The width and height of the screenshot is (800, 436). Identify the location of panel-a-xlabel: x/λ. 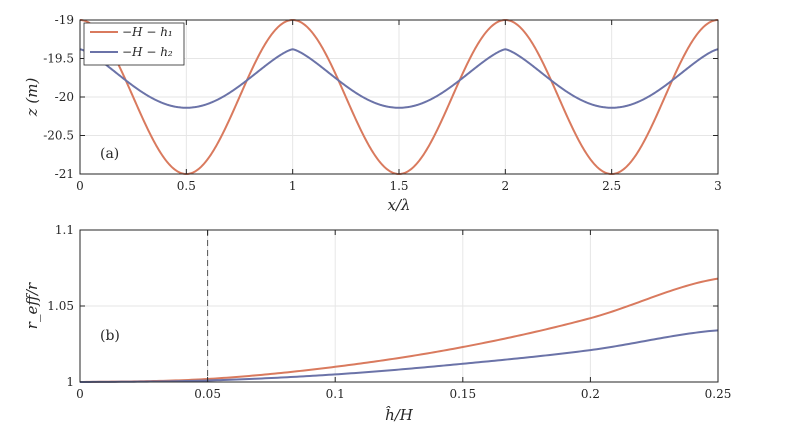
(398, 205).